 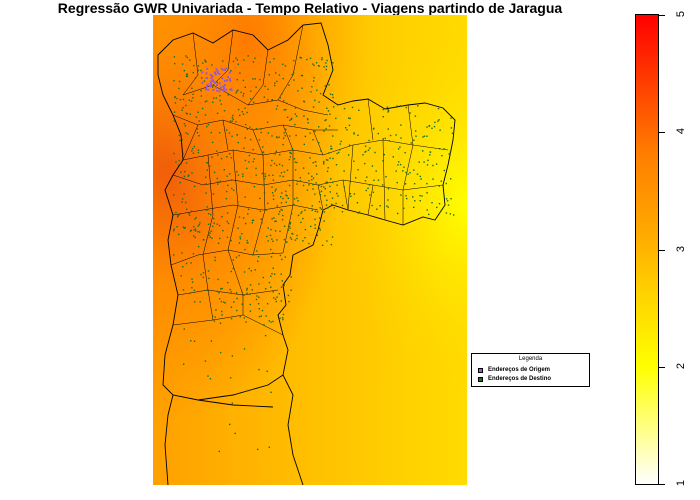 What do you see at coordinates (662, 250) in the screenshot?
I see `colorbar-tick` at bounding box center [662, 250].